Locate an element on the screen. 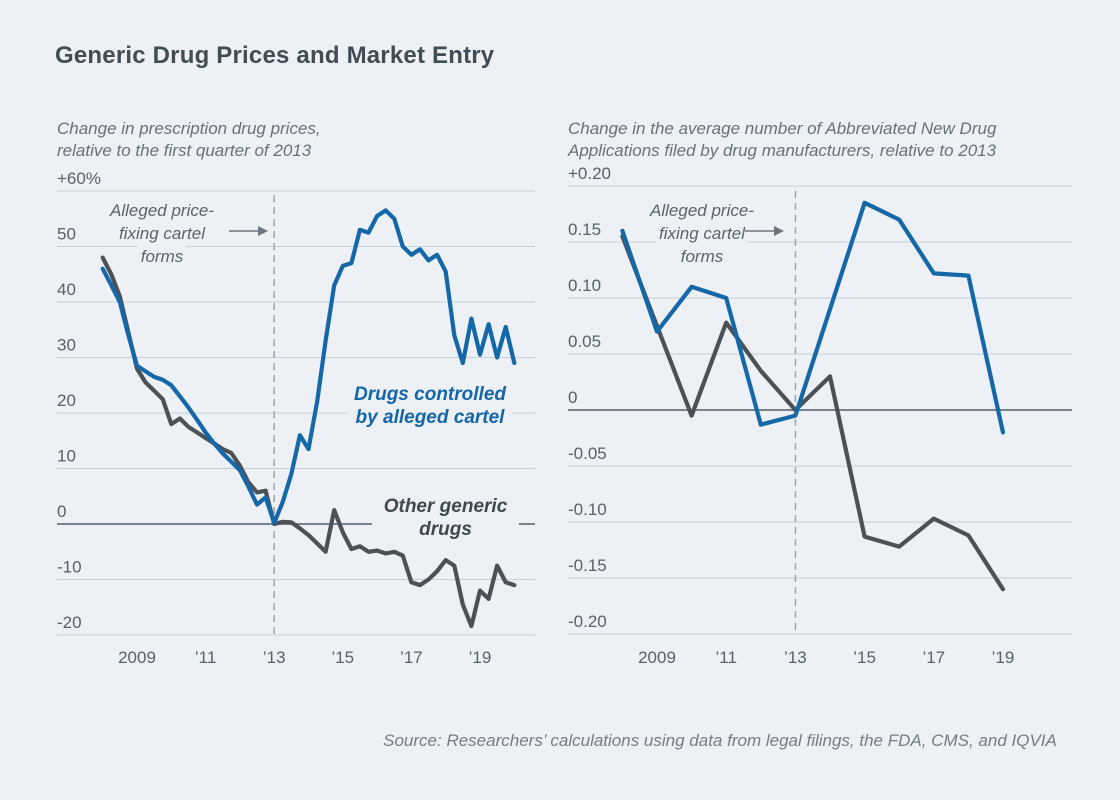 The height and width of the screenshot is (800, 1120). y-tick-label: -20 is located at coordinates (69, 622).